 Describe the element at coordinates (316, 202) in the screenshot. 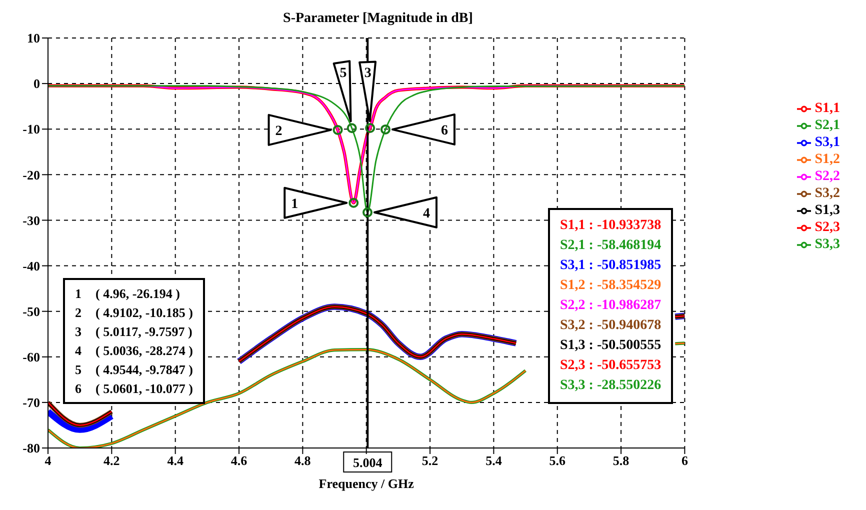

I see `callout: 1` at that location.